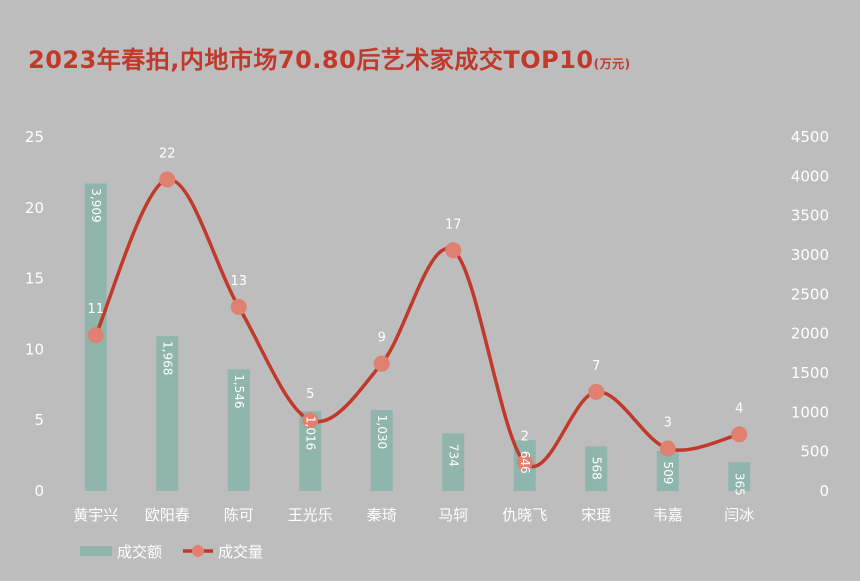  What do you see at coordinates (96, 205) in the screenshot?
I see `bar-value-label: 3,909` at bounding box center [96, 205].